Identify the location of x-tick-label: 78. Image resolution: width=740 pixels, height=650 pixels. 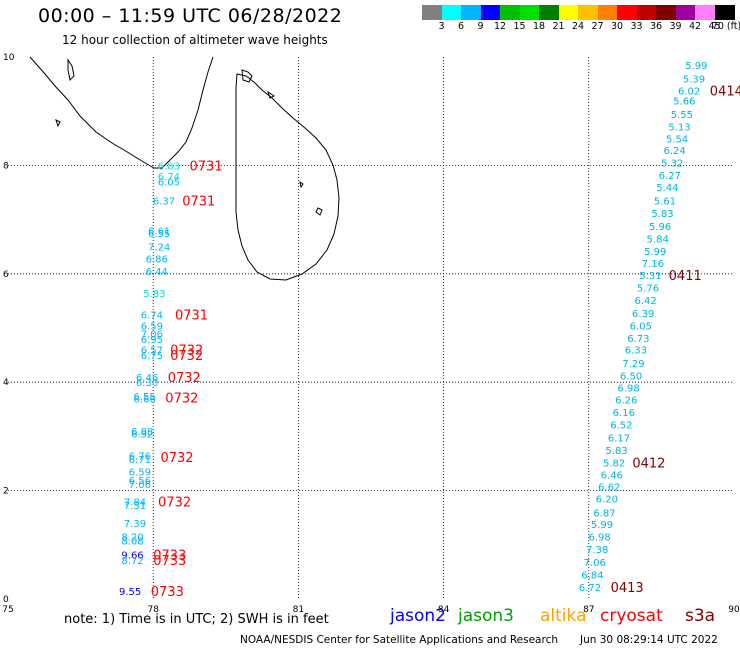
(153, 610).